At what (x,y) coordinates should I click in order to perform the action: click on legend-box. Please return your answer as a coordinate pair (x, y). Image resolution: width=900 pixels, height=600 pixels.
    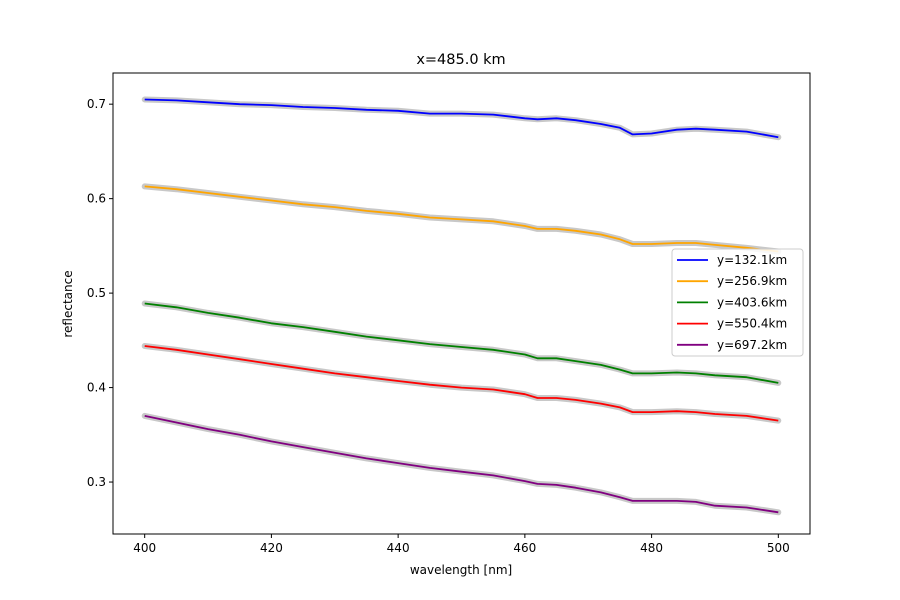
    Looking at the image, I should click on (737, 302).